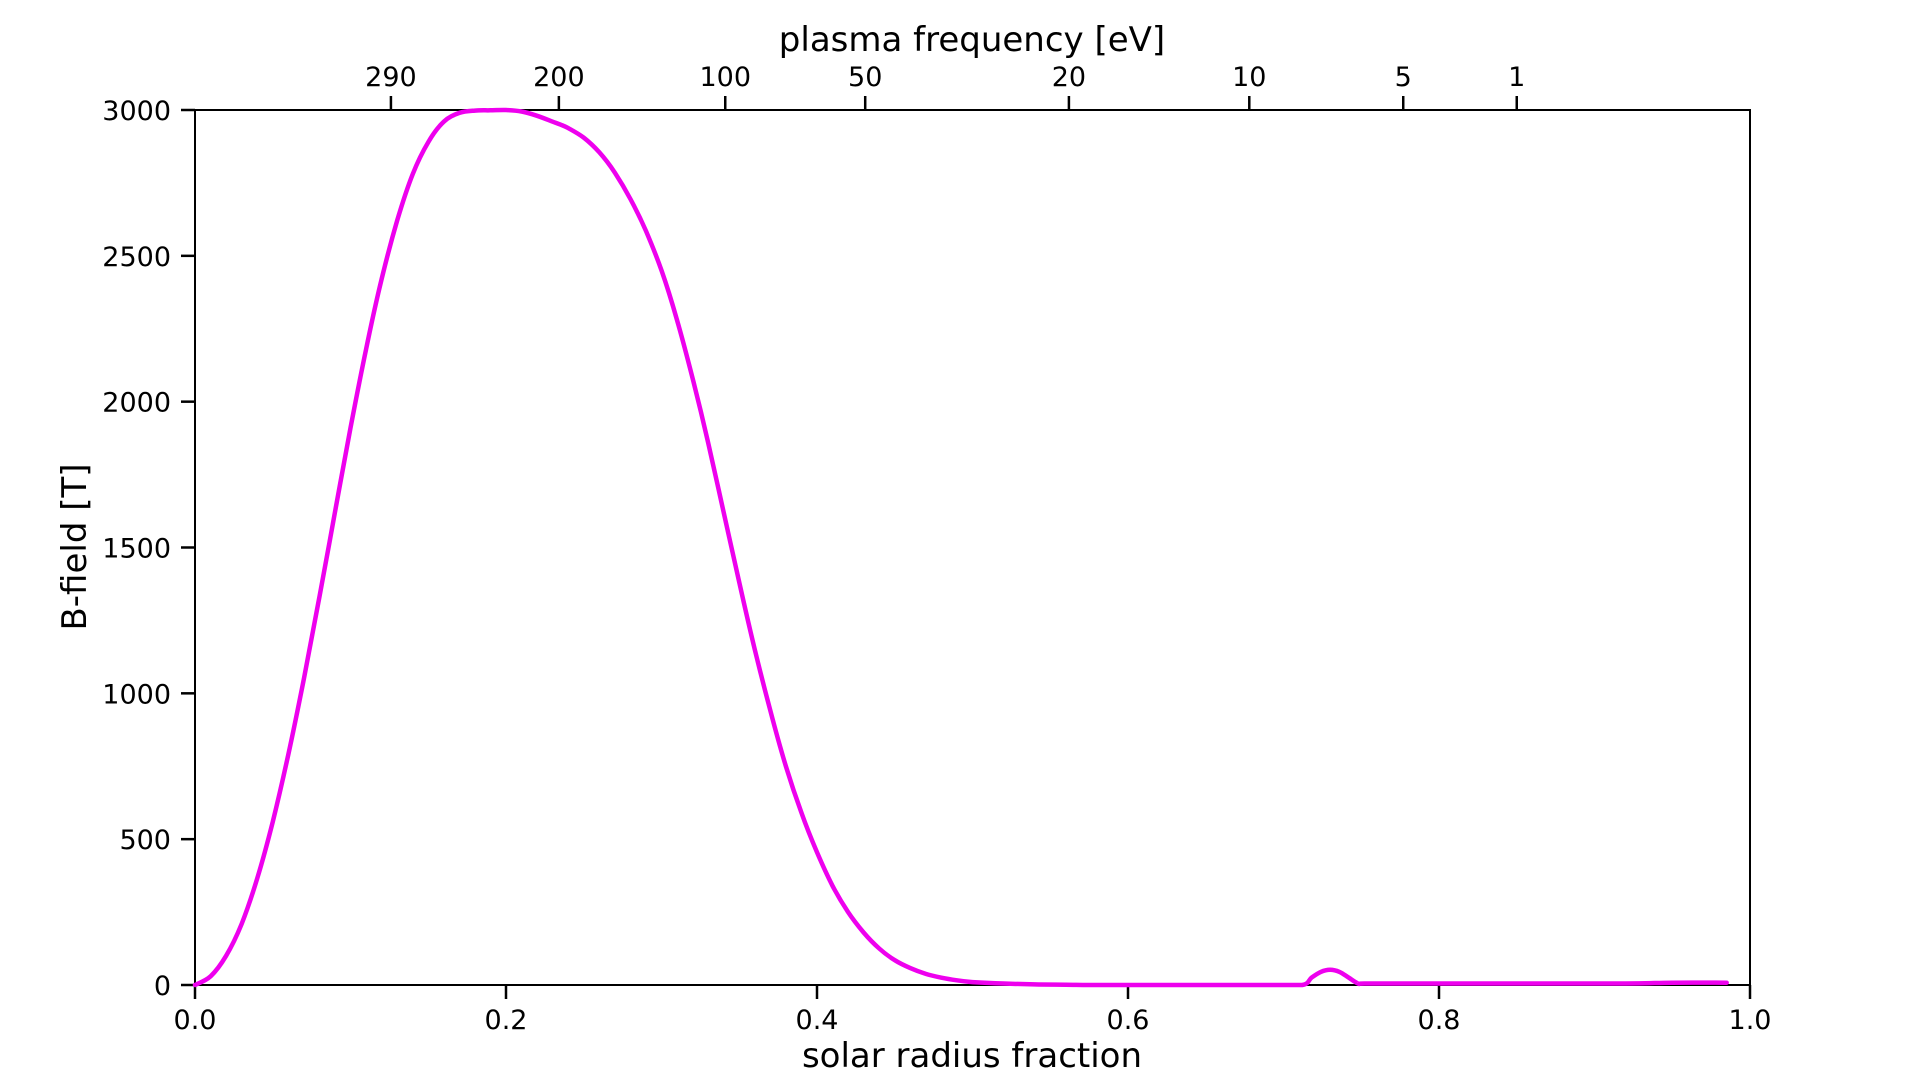 This screenshot has height=1080, width=1920. What do you see at coordinates (75, 546) in the screenshot?
I see `y-axis-label: B-field [T]` at bounding box center [75, 546].